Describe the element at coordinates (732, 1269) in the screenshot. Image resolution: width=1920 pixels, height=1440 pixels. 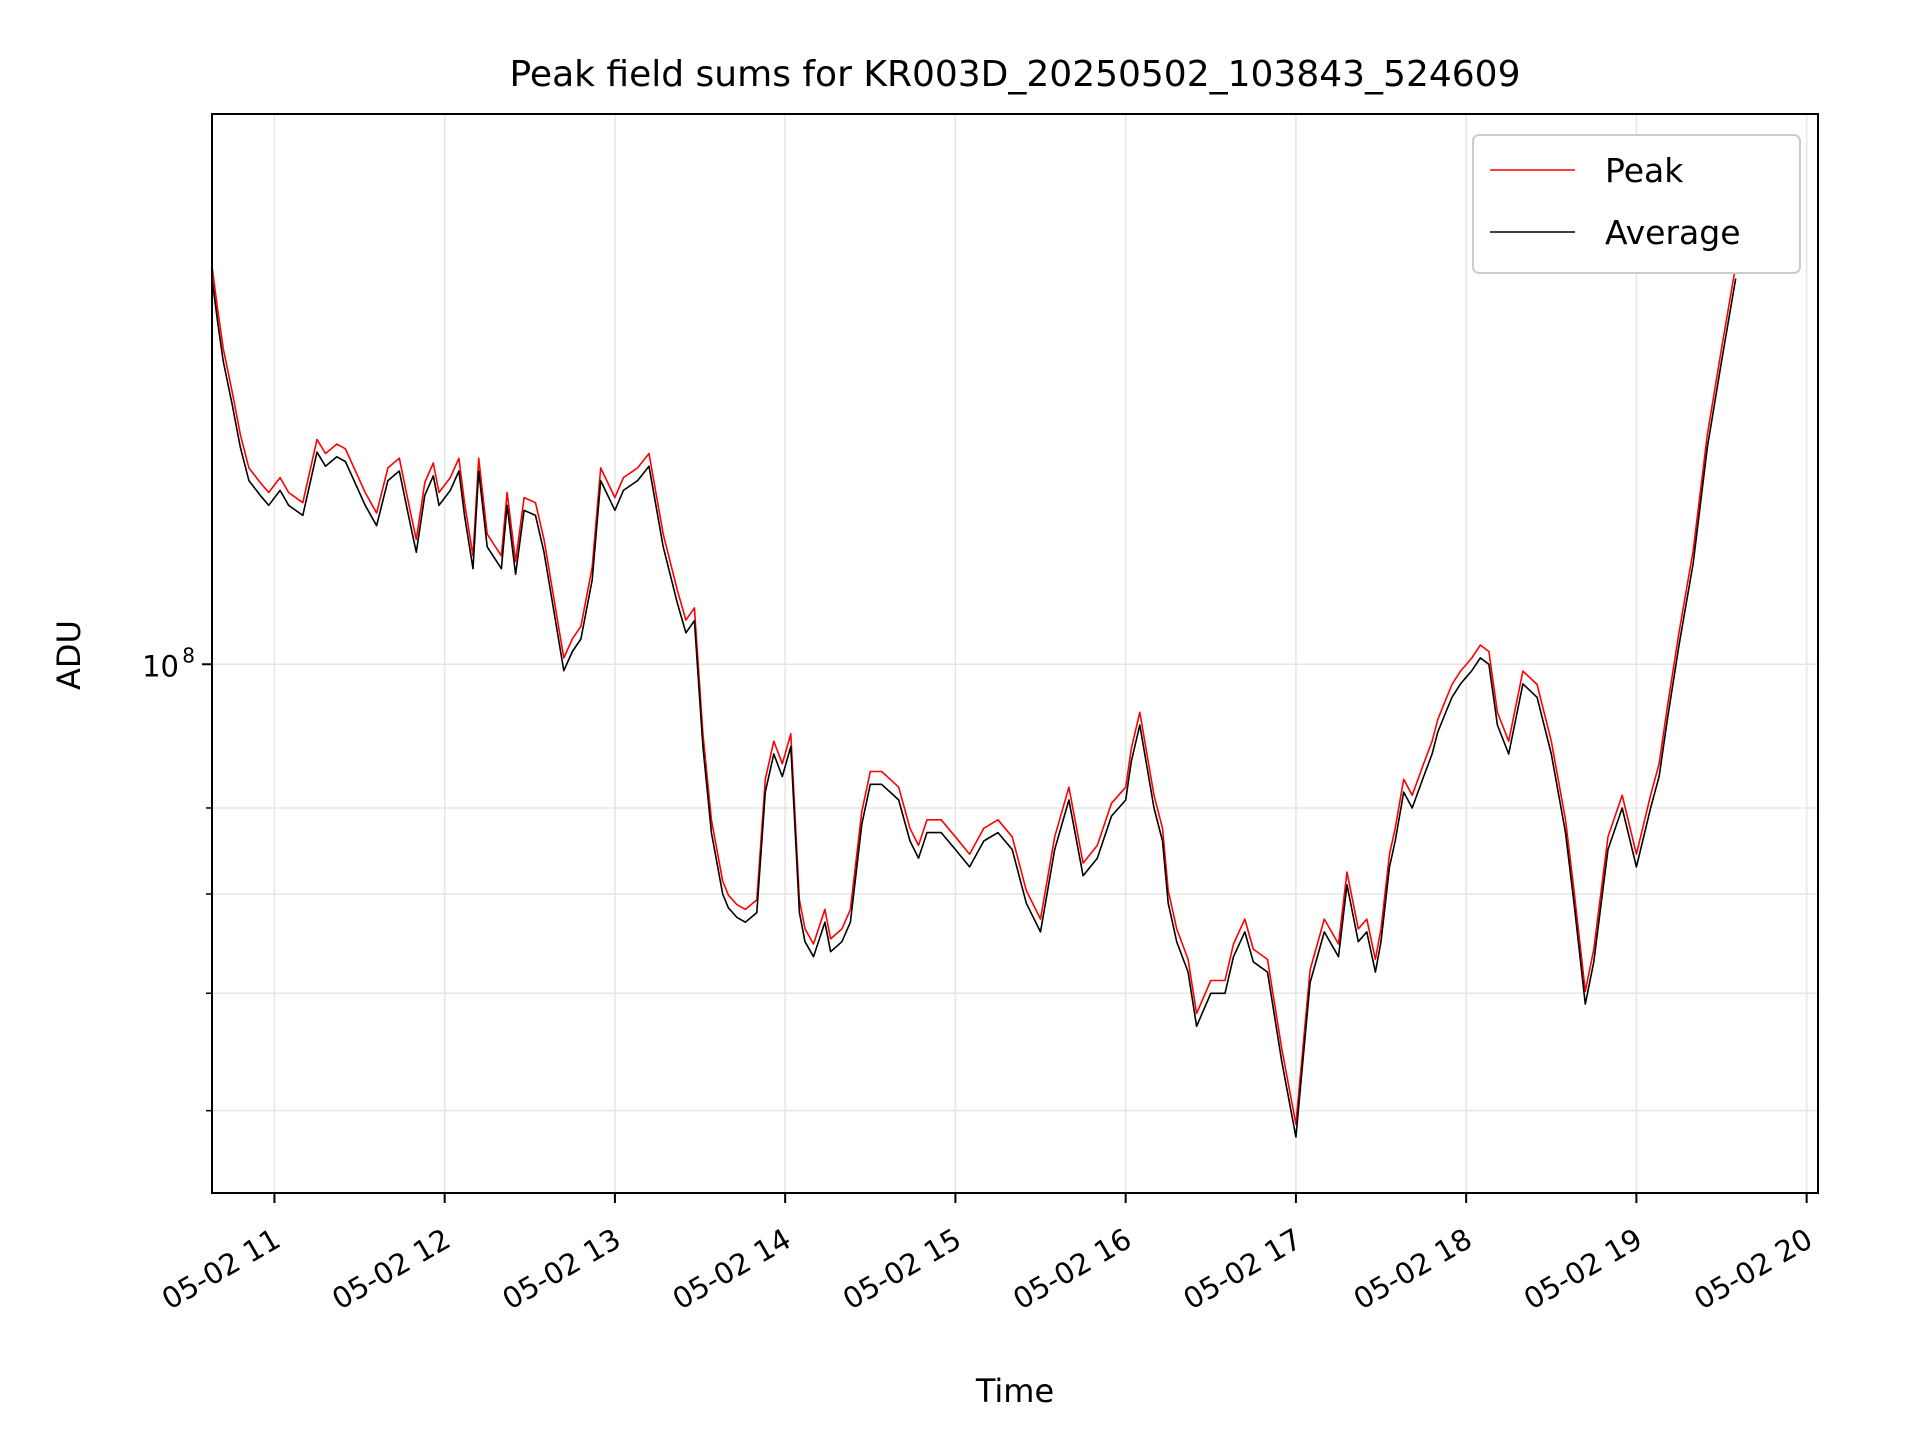
I see `x-tick-label-3: 05-02 14` at that location.